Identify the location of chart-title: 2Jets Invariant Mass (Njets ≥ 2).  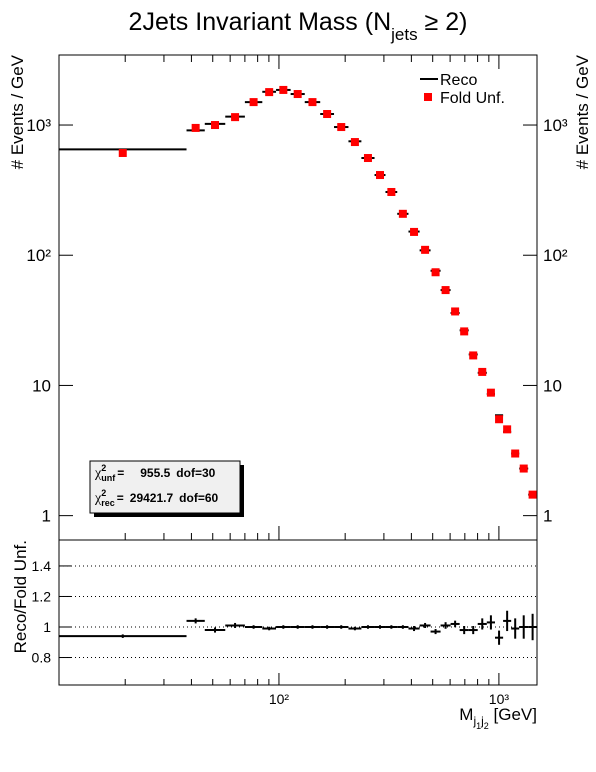
(298, 26).